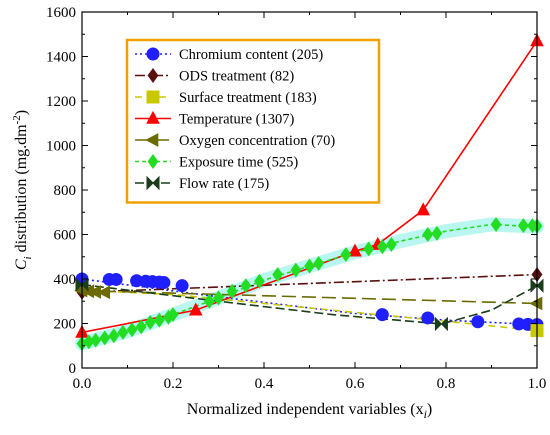 This screenshot has height=435, width=550. What do you see at coordinates (65, 191) in the screenshot?
I see `y-tick-label: 800` at bounding box center [65, 191].